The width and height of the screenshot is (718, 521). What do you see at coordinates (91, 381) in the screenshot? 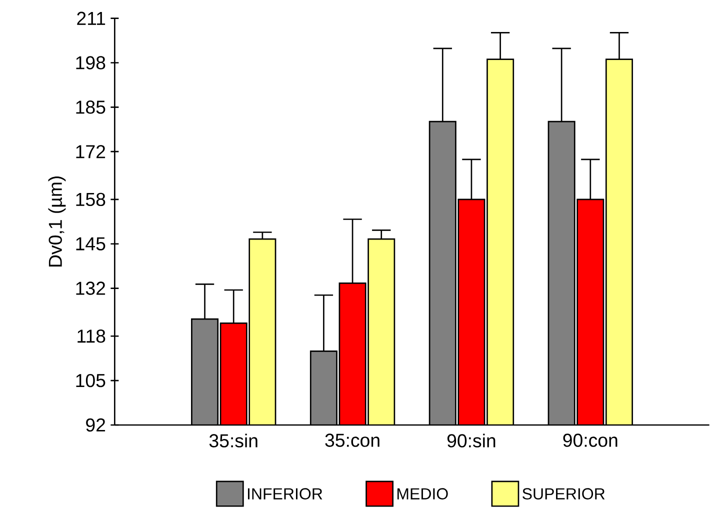
I see `y-tick-label: 105` at bounding box center [91, 381].